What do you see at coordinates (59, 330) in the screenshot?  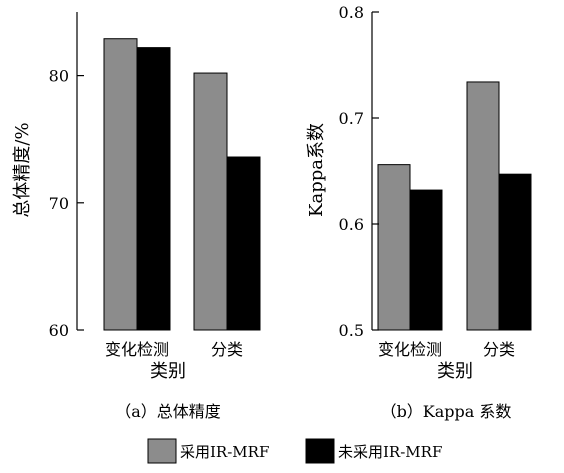 I see `y-tick-label: 60` at bounding box center [59, 330].